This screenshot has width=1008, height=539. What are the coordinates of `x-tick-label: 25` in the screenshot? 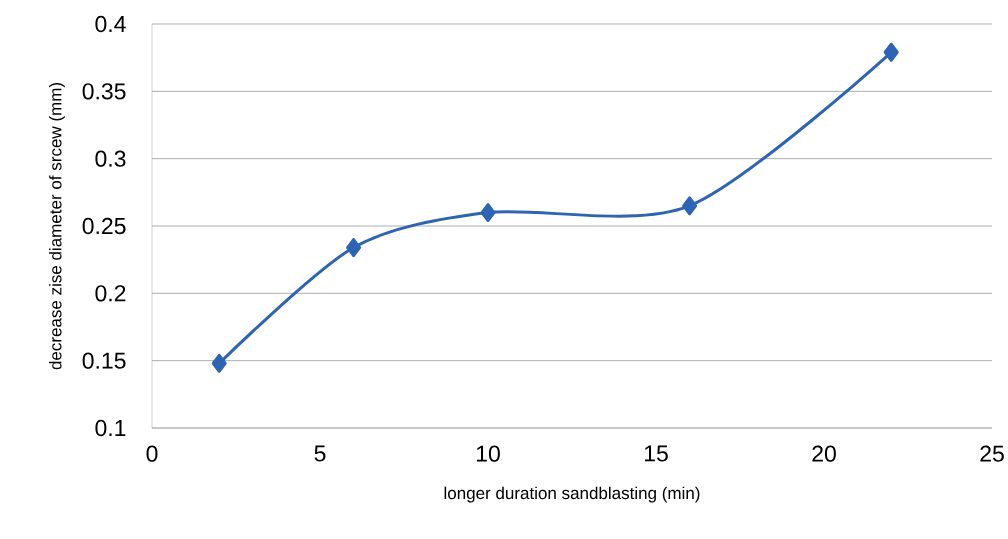 It's located at (992, 453).